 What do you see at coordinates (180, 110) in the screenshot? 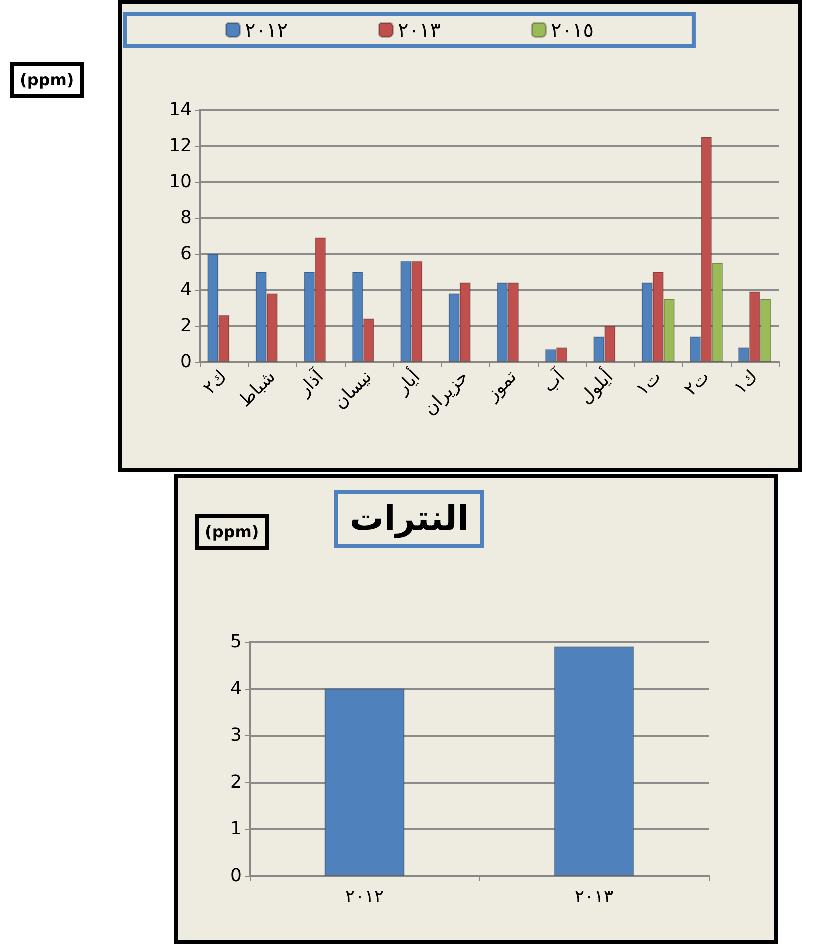
I see `y-tick-label: 14` at bounding box center [180, 110].